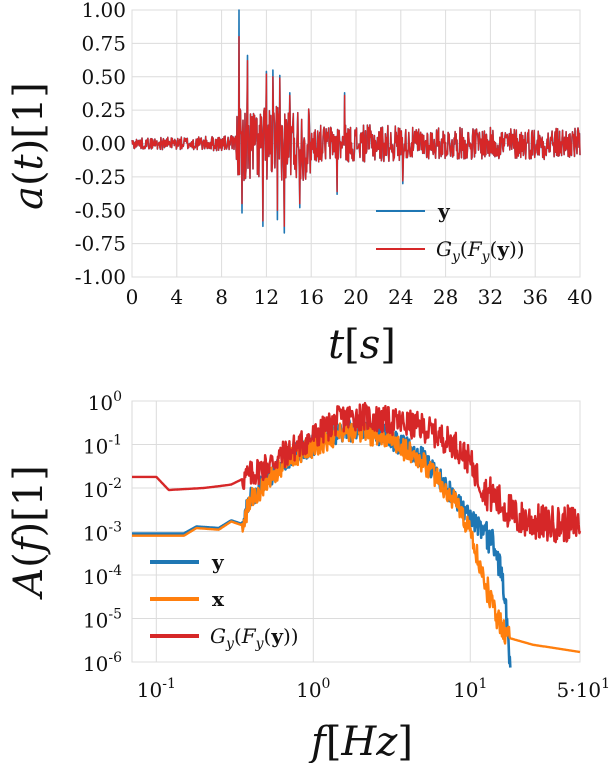 The image size is (616, 763). What do you see at coordinates (103, 43) in the screenshot?
I see `y-tick-label: 0.75` at bounding box center [103, 43].